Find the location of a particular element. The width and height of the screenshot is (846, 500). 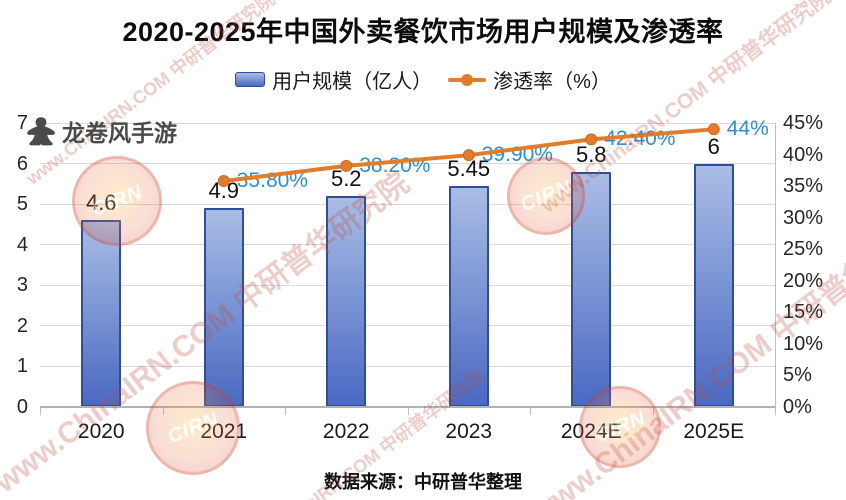

x-axis-label: 2025E is located at coordinates (714, 431).